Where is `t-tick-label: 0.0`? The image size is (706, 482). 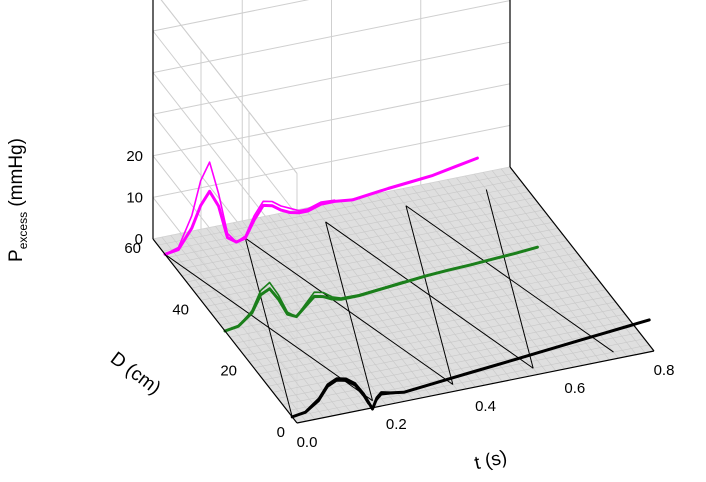
t-tick-label: 0.0 is located at coordinates (307, 442).